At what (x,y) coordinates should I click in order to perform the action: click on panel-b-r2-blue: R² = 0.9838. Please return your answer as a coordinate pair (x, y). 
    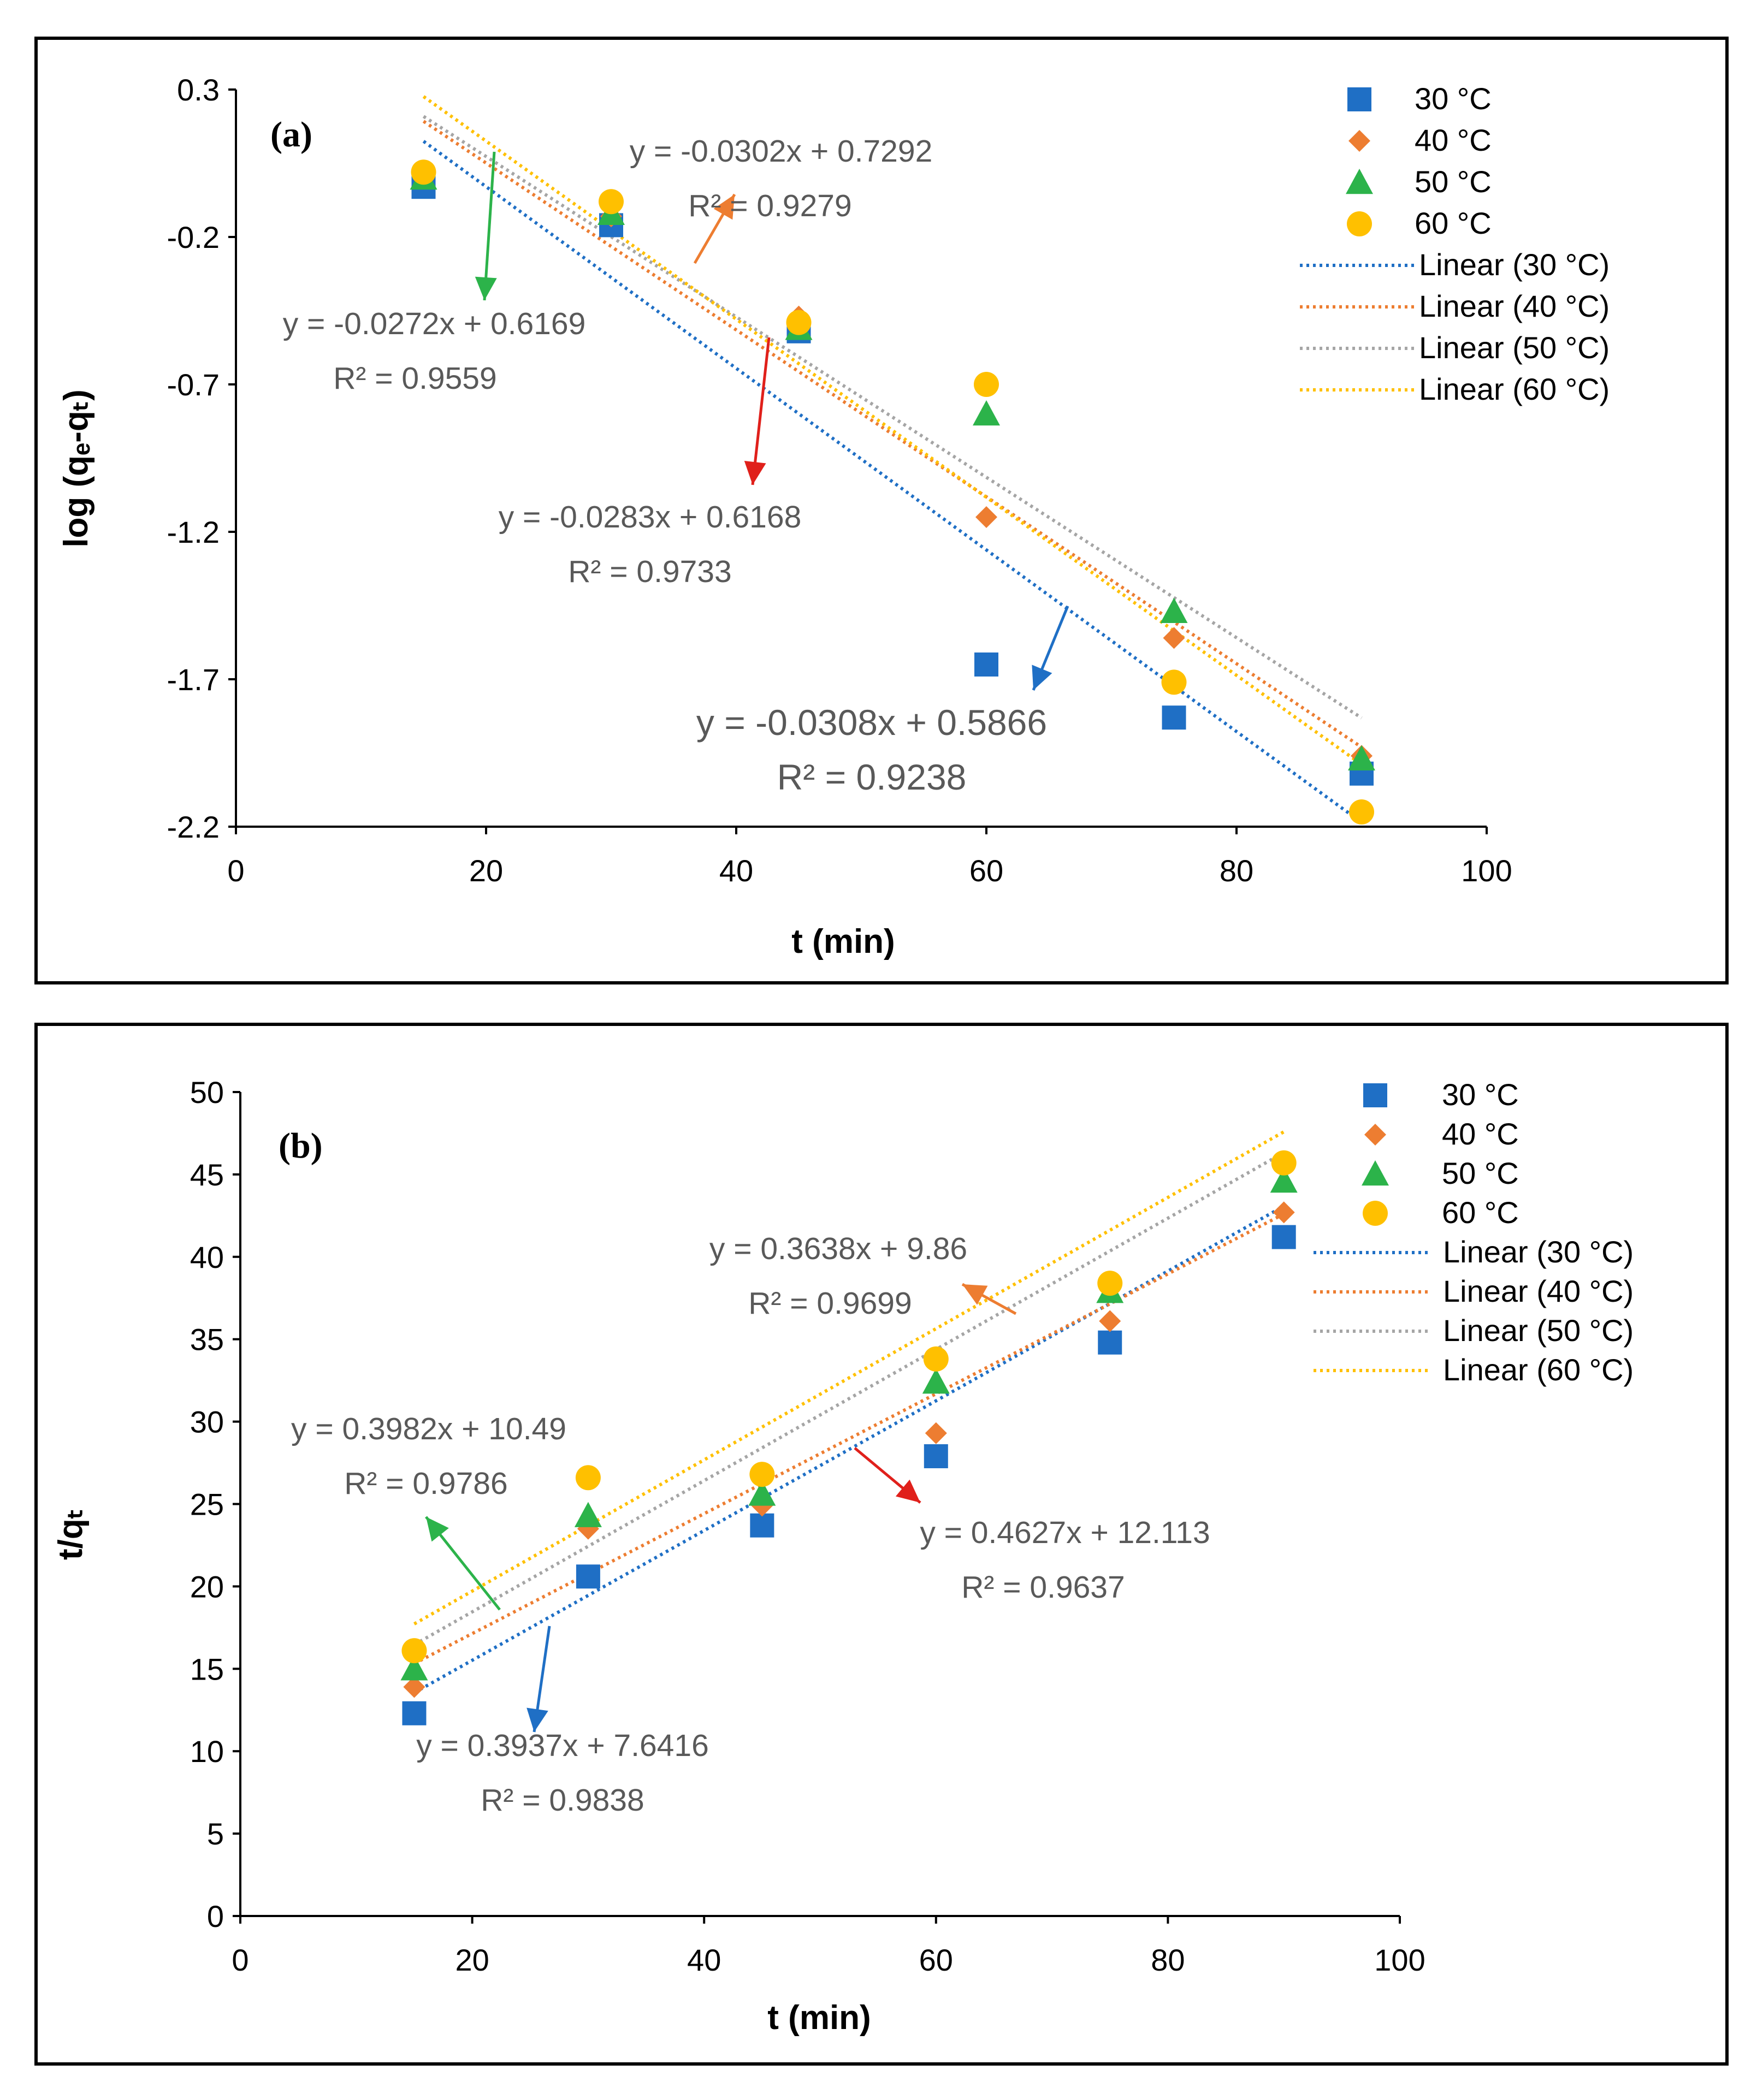
    Looking at the image, I should click on (563, 1800).